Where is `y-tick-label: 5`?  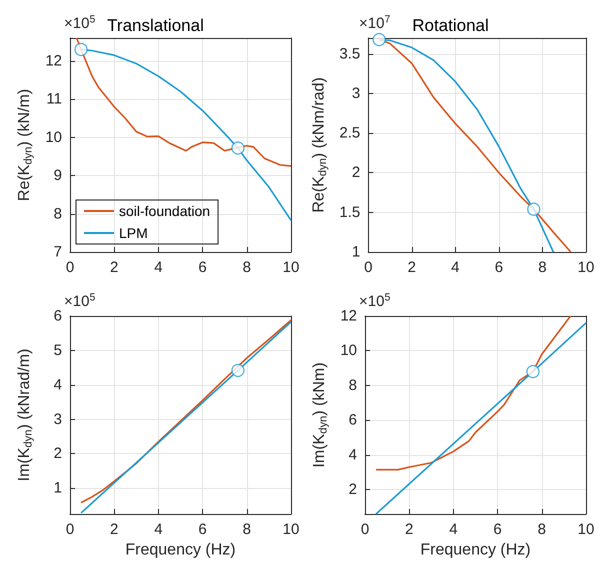 y-tick-label: 5 is located at coordinates (58, 350).